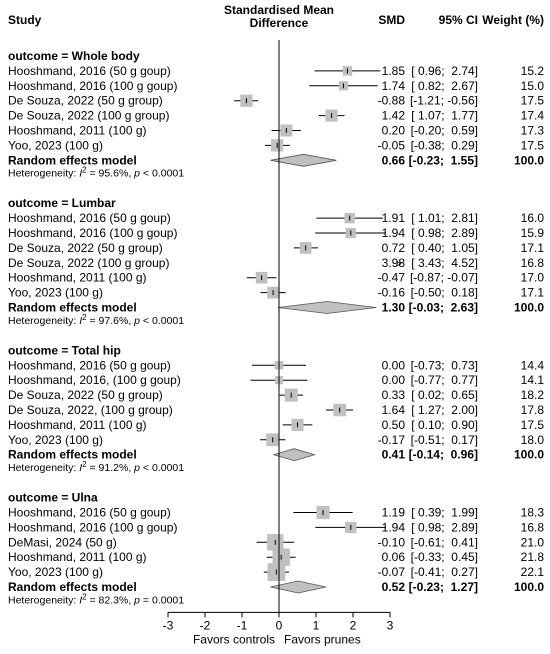  Describe the element at coordinates (533, 440) in the screenshot. I see `study-weight: 18.0` at that location.